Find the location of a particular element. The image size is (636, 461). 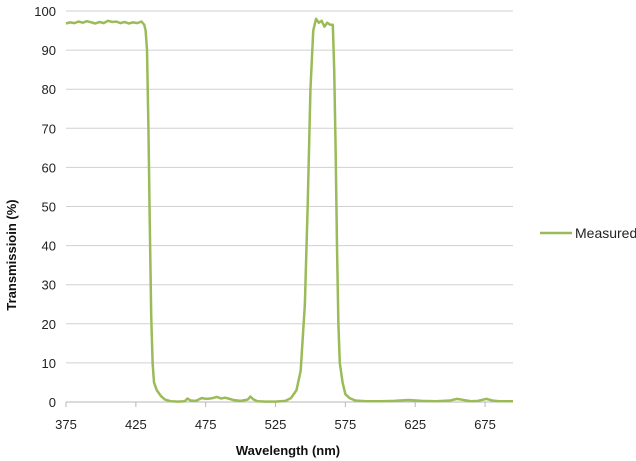

x-axis-ticks: 375 425 475 525 575 625 675 is located at coordinates (275, 417).